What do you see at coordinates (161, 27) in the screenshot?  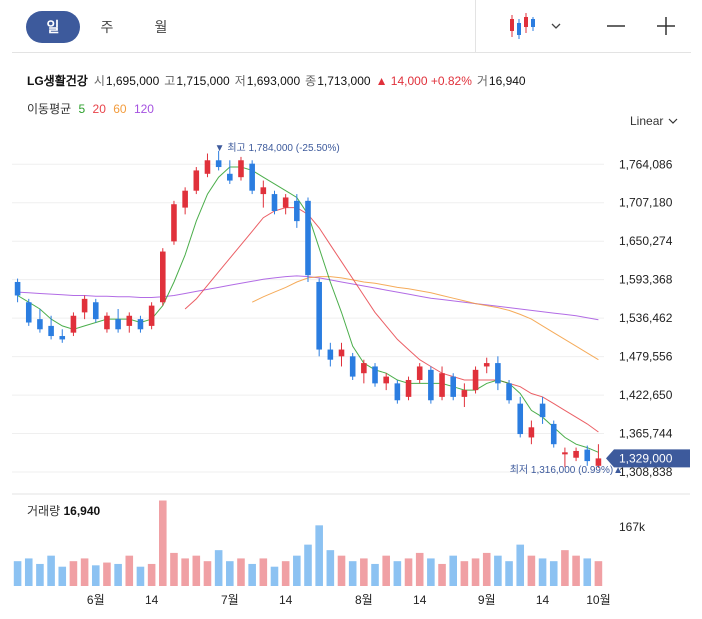 I see `tab-monthly: 월` at bounding box center [161, 27].